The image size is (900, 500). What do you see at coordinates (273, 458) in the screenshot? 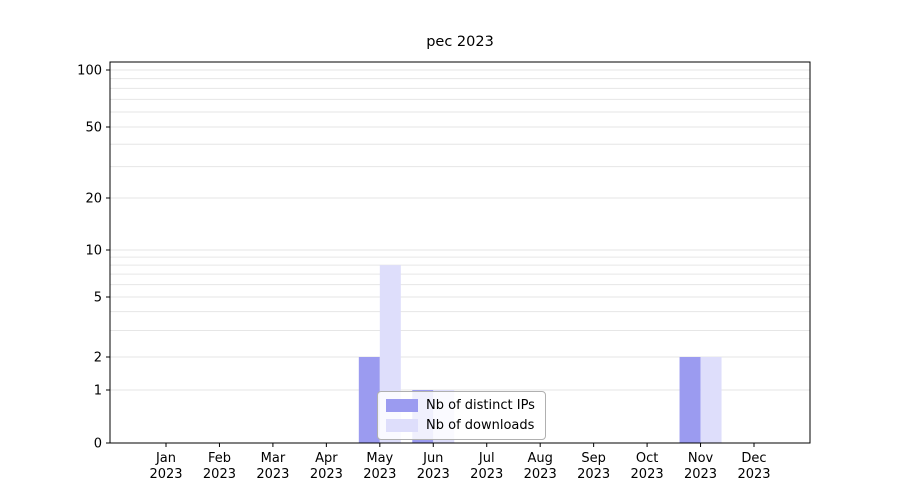
I see `x-tick-label-month: Mar` at bounding box center [273, 458].